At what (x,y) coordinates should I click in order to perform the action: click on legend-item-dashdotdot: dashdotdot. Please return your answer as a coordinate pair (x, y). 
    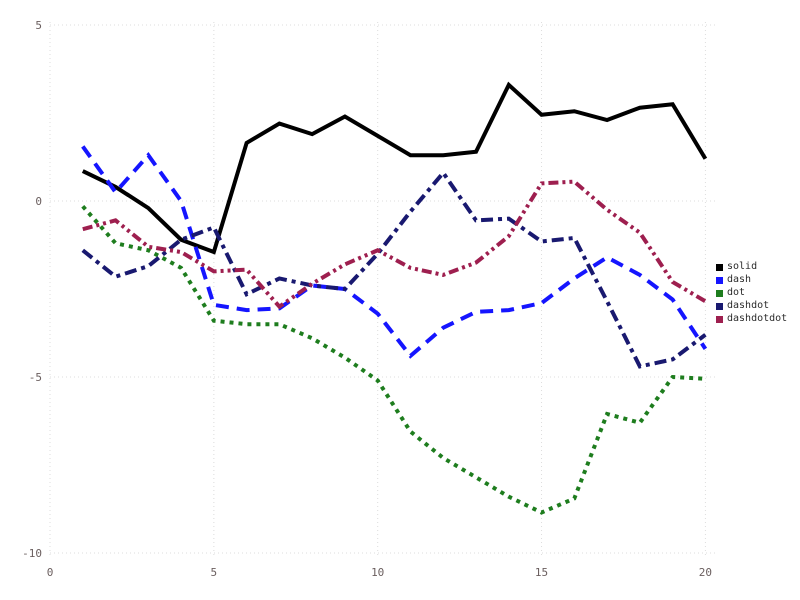
    Looking at the image, I should click on (751, 319).